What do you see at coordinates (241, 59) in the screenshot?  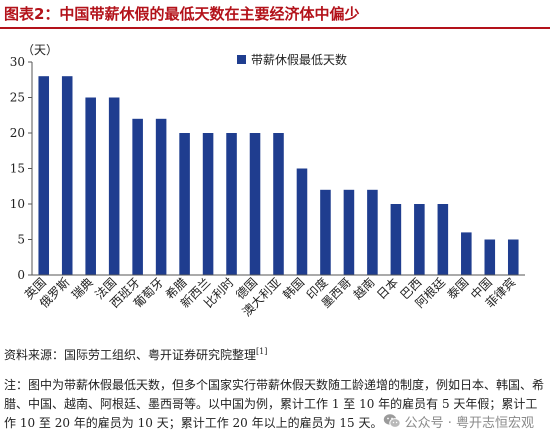 I see `legend-swatch` at bounding box center [241, 59].